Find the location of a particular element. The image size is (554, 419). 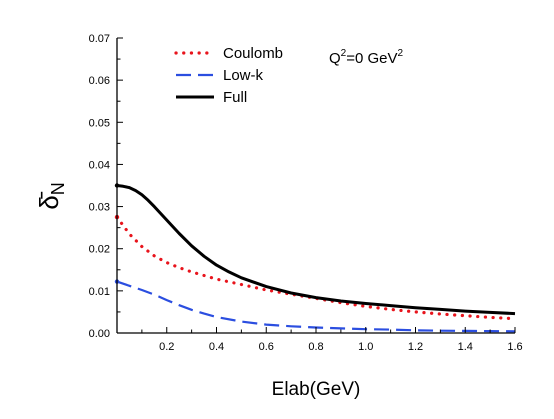

series-line-low-k is located at coordinates (316, 306).